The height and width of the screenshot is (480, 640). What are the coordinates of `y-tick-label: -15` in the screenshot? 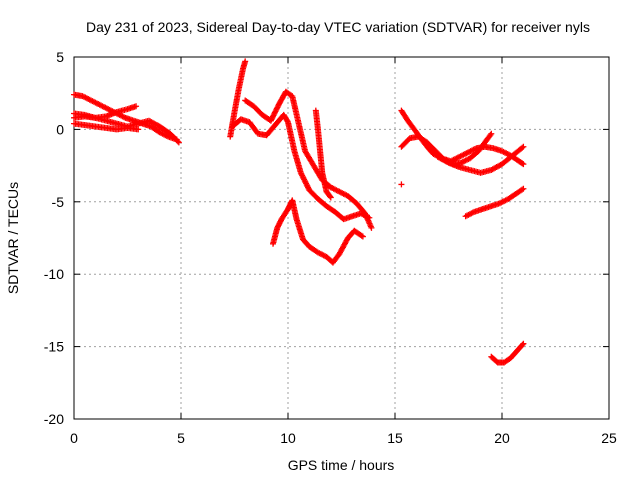 It's located at (54, 347).